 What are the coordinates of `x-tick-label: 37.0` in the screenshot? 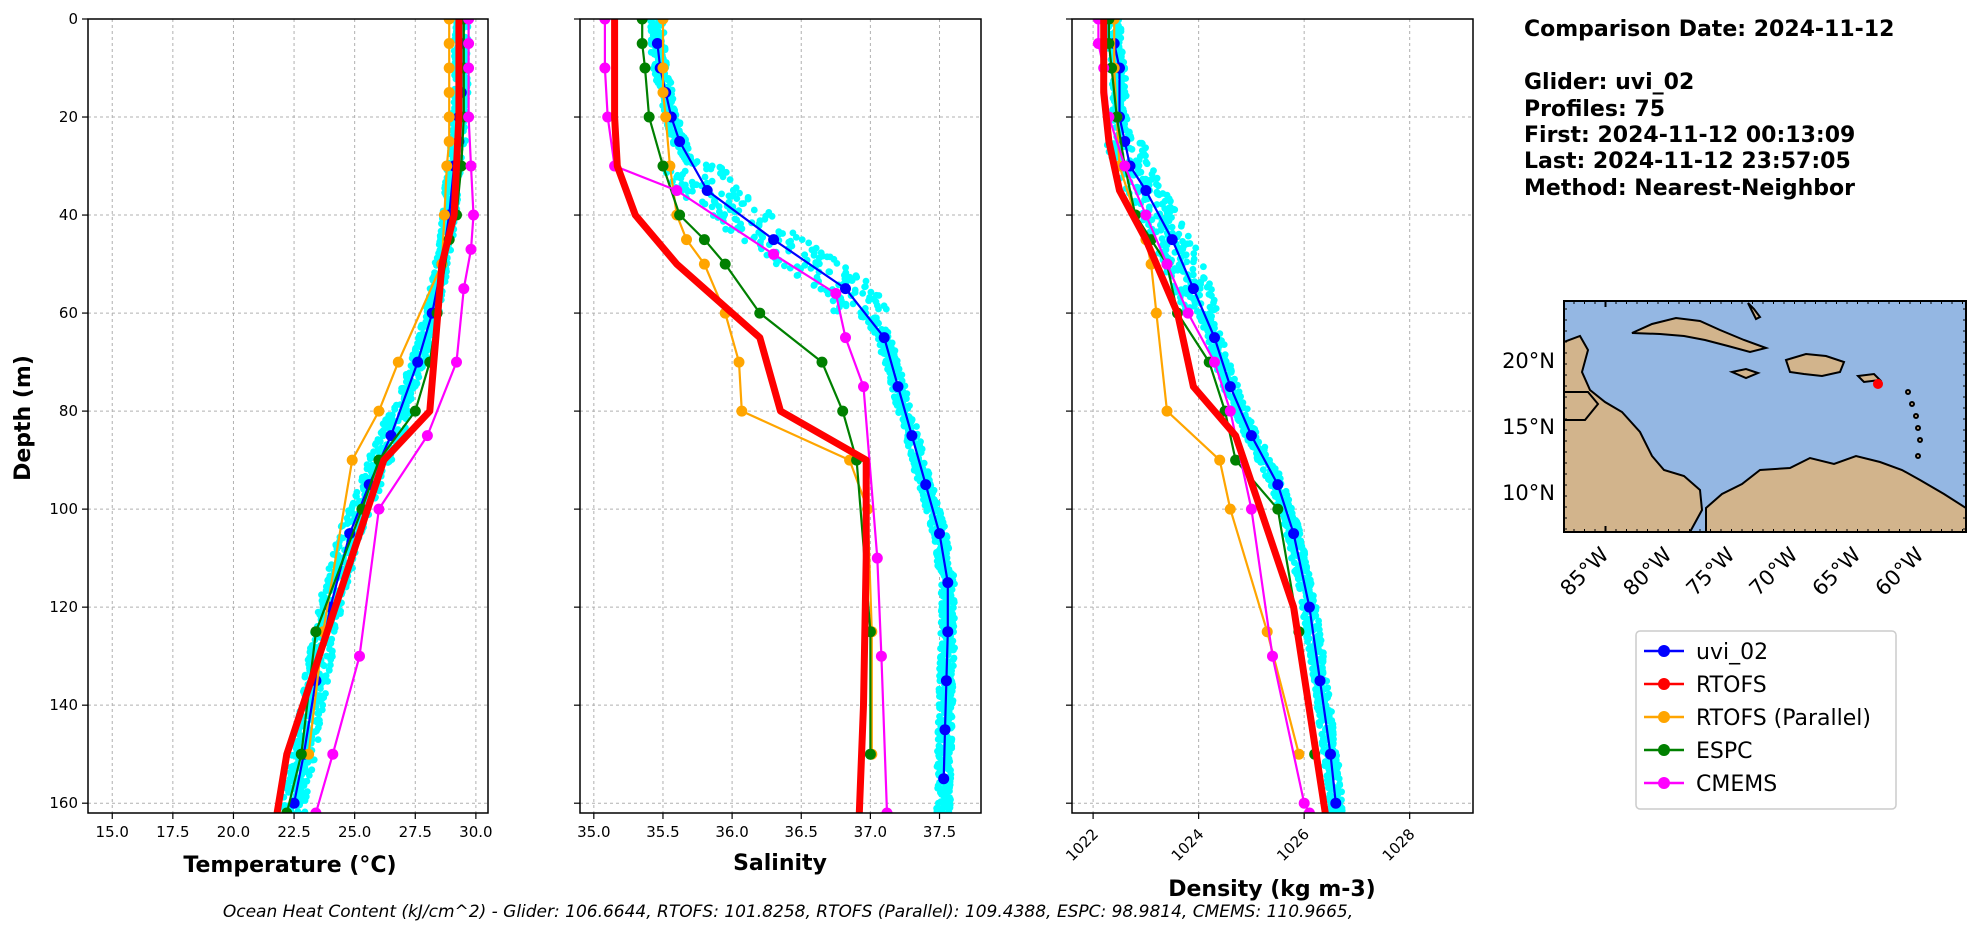 It's located at (870, 832).